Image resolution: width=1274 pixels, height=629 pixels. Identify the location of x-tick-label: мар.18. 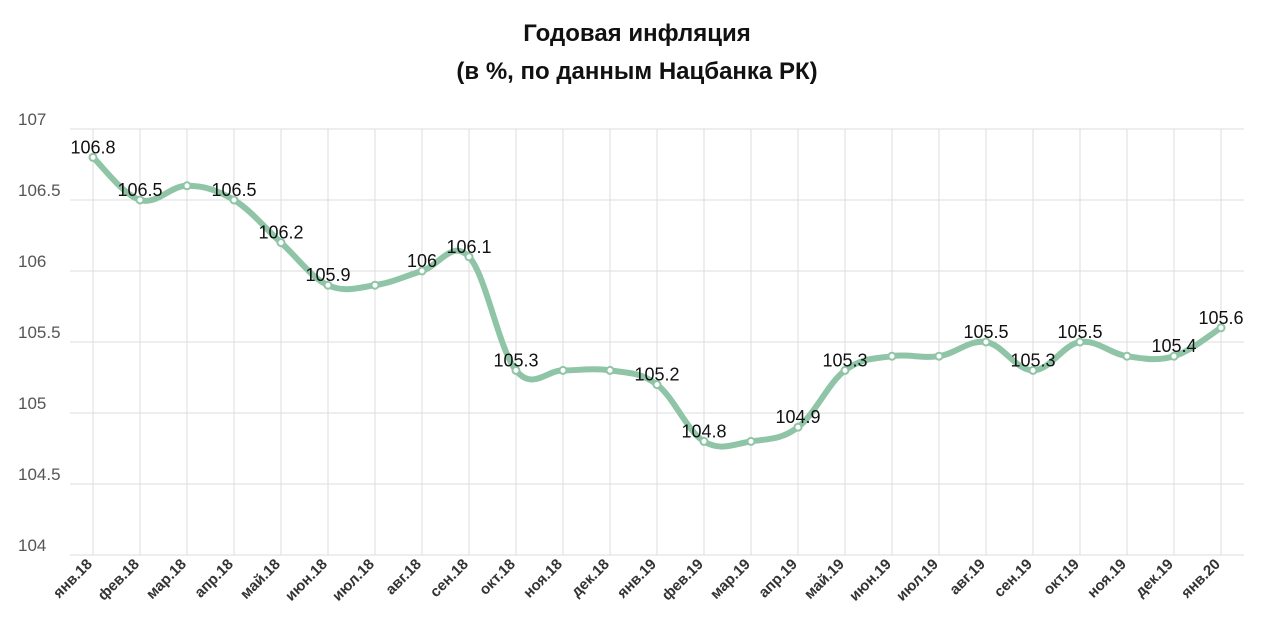
(166, 579).